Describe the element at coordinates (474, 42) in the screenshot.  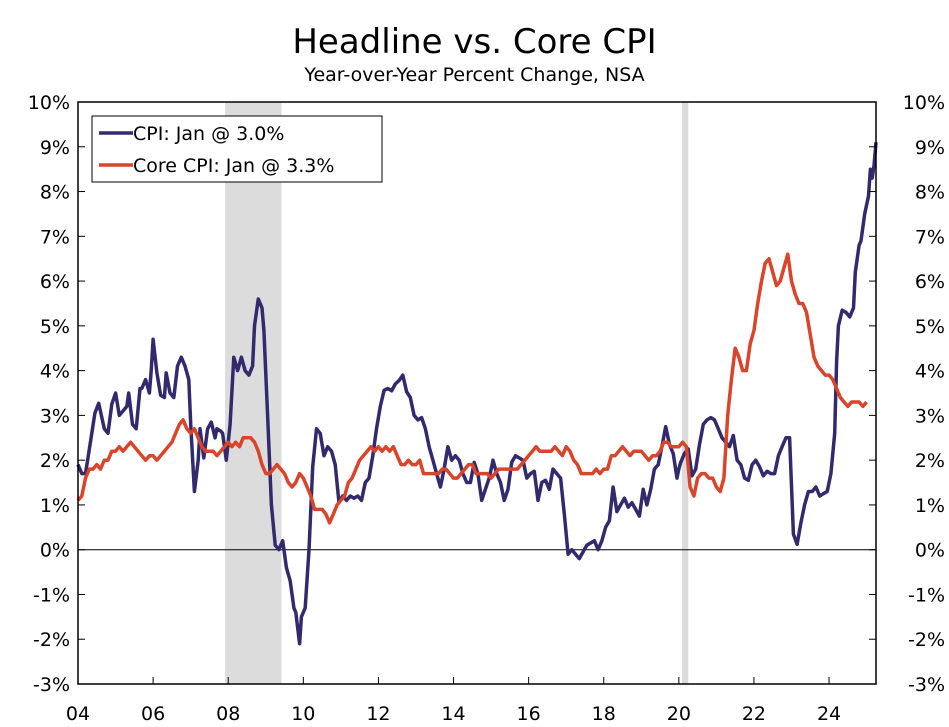
I see `chart-title: Headline vs. Core CPI` at that location.